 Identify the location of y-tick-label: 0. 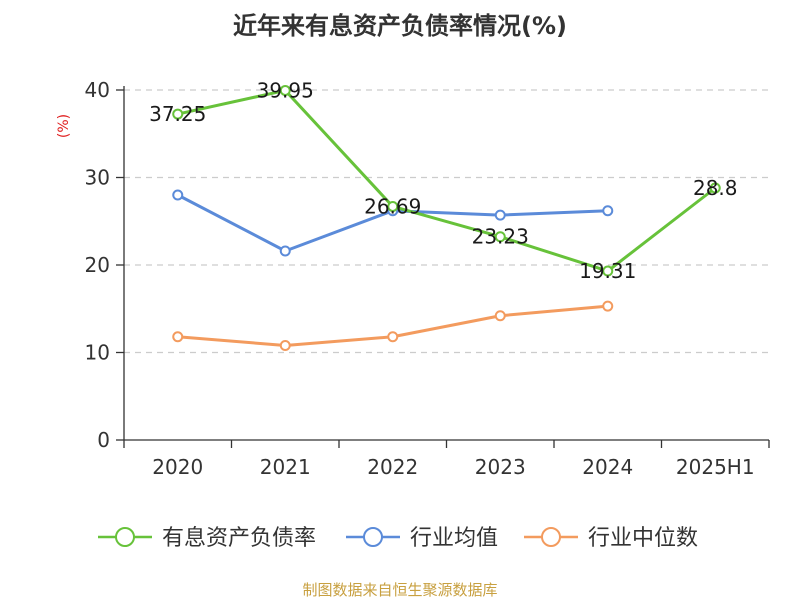
(103, 440).